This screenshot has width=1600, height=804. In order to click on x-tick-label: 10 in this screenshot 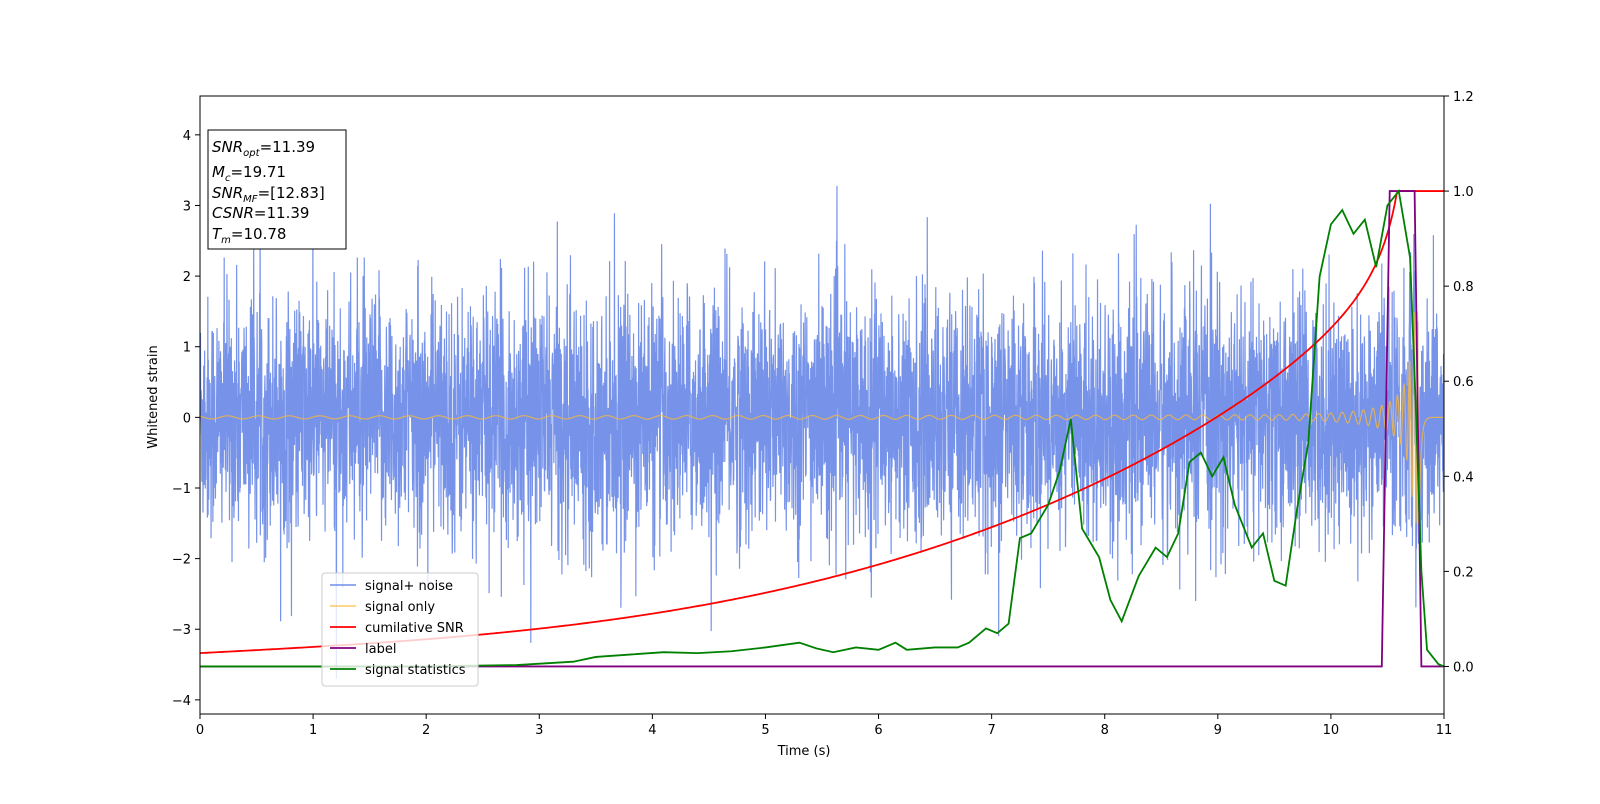, I will do `click(1331, 730)`.